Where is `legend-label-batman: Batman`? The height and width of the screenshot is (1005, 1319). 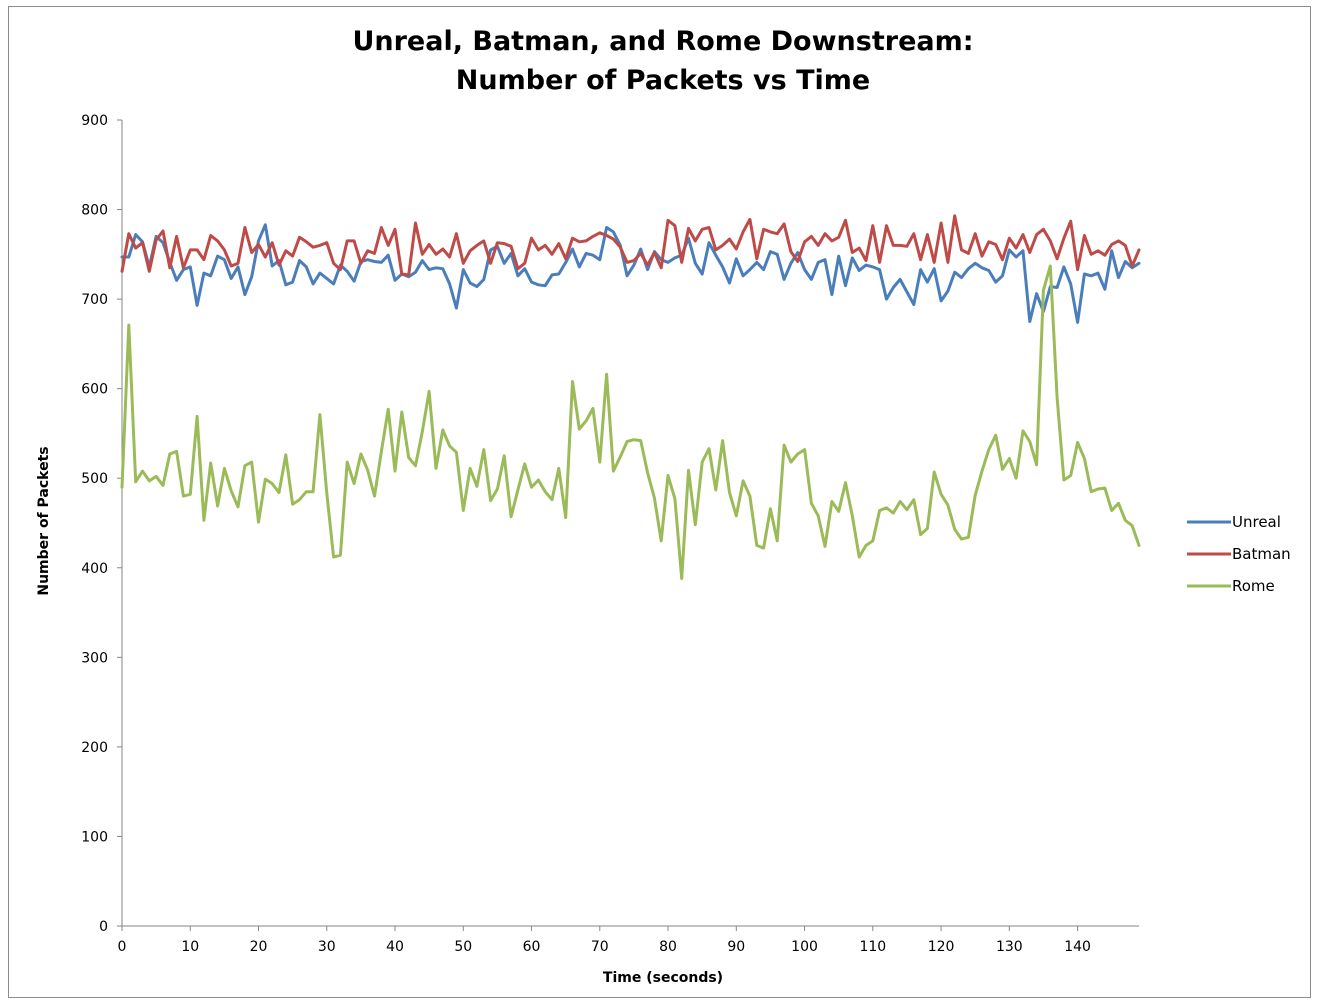
legend-label-batman: Batman is located at coordinates (1261, 554).